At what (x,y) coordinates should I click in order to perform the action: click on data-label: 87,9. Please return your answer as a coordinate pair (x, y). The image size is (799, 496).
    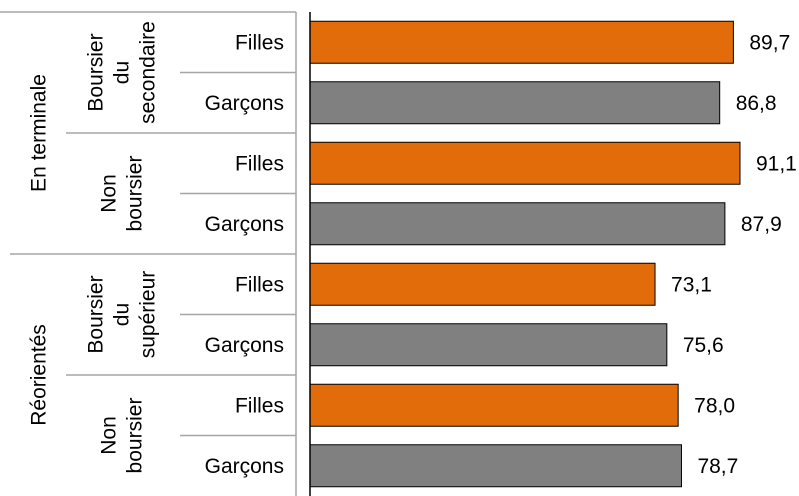
    Looking at the image, I should click on (761, 224).